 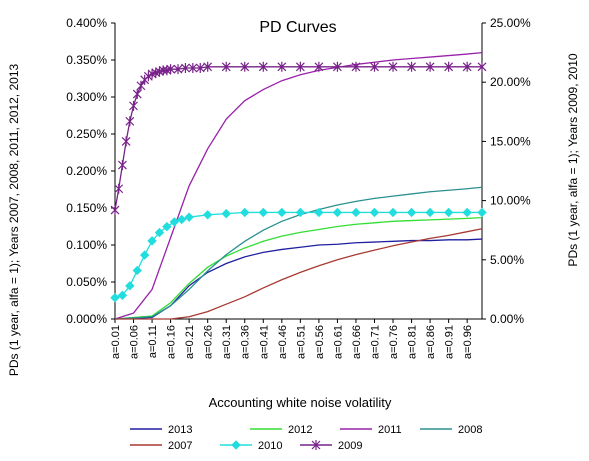 I want to click on x-tick-label: a=0.26, so click(x=209, y=342).